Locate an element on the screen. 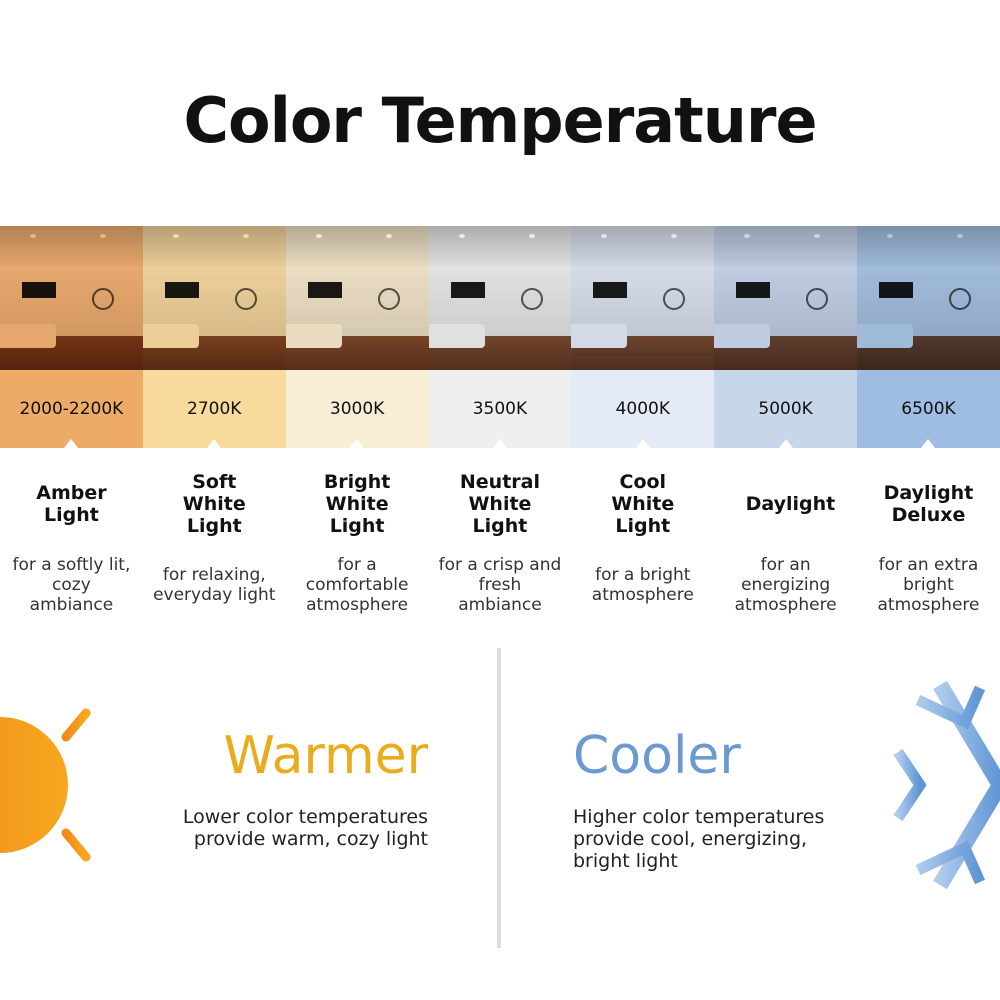 This screenshot has height=1000, width=1000. light-description-text: for relaxing, everyday light is located at coordinates (214, 585).